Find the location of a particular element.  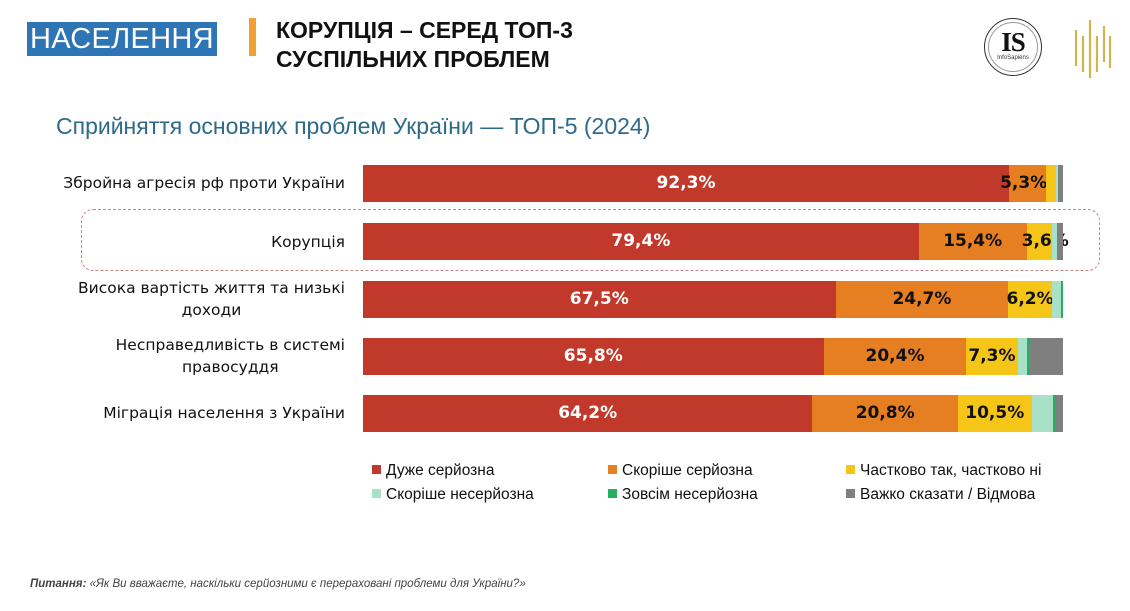

category-label-line: Міграція населення з України is located at coordinates (224, 413).